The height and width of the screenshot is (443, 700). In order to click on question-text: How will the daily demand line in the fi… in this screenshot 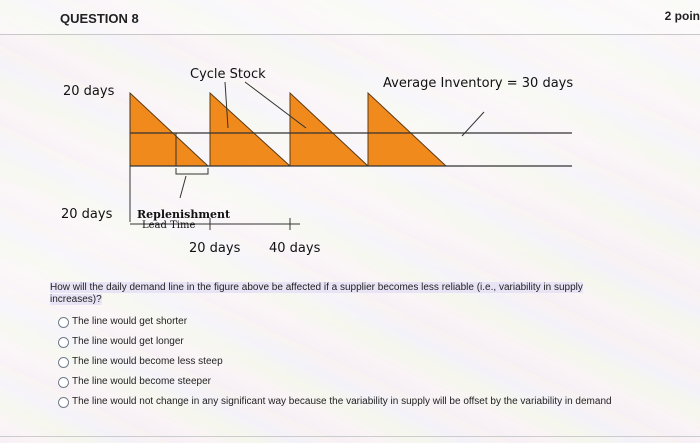, I will do `click(335, 294)`.